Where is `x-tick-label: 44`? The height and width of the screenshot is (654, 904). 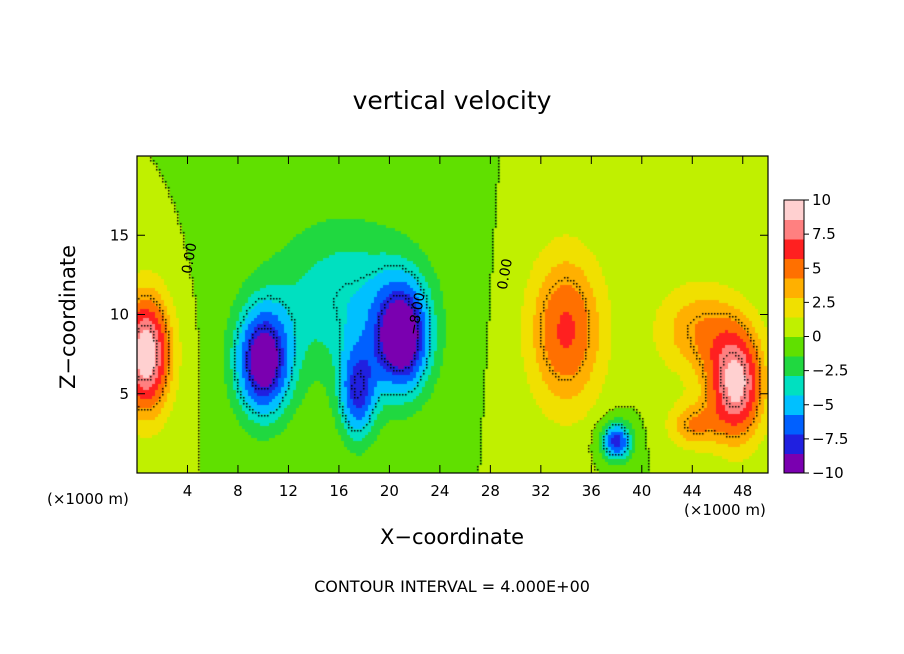 x-tick-label: 44 is located at coordinates (692, 491).